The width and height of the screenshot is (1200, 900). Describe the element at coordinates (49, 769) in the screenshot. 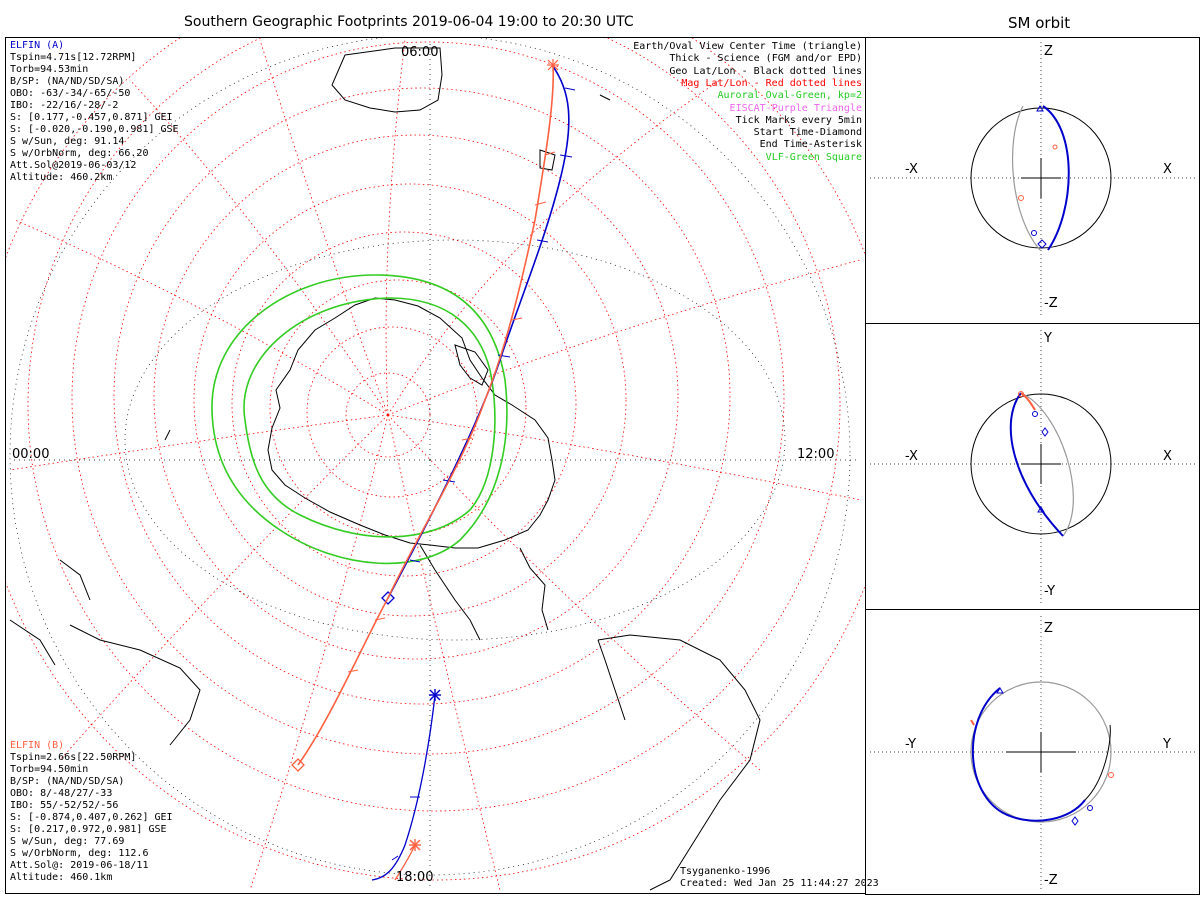

I see `elfin-b-line: Torb=94.50min` at that location.